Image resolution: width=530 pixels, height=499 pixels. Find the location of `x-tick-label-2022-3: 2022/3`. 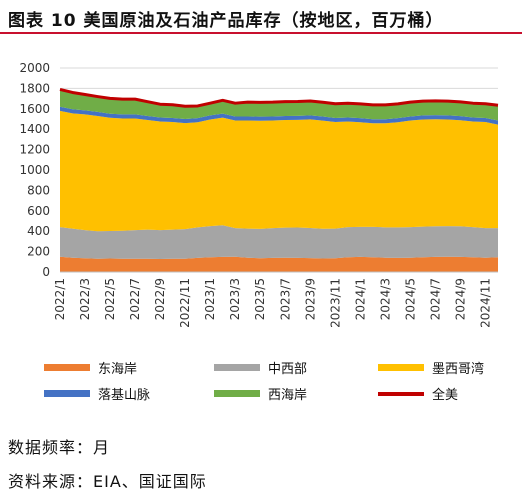

x-tick-label-2022-3: 2022/3 is located at coordinates (85, 299).